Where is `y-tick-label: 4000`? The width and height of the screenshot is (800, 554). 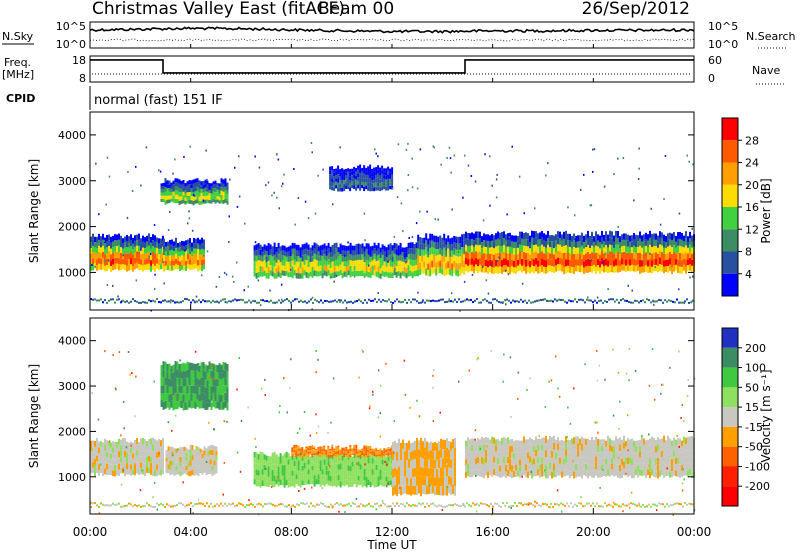
y-tick-label: 4000 is located at coordinates (72, 135).